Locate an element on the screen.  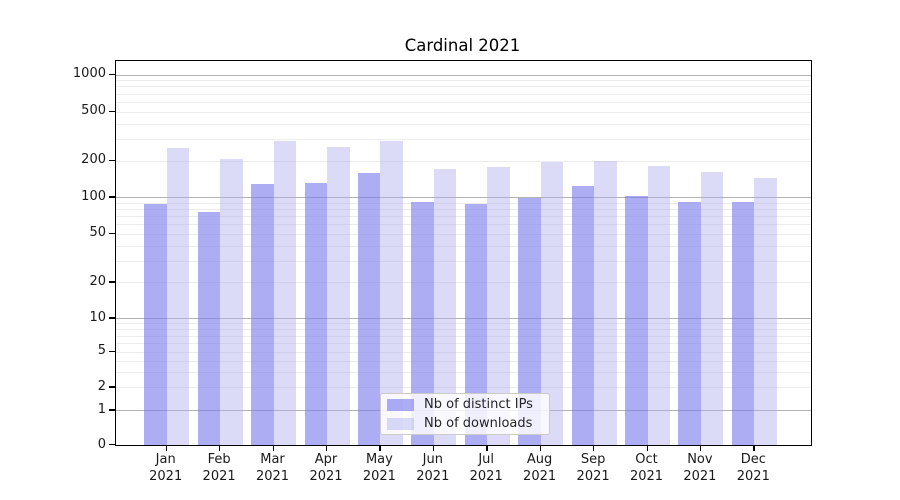
bar-distinct-ips-aug is located at coordinates (529, 321).